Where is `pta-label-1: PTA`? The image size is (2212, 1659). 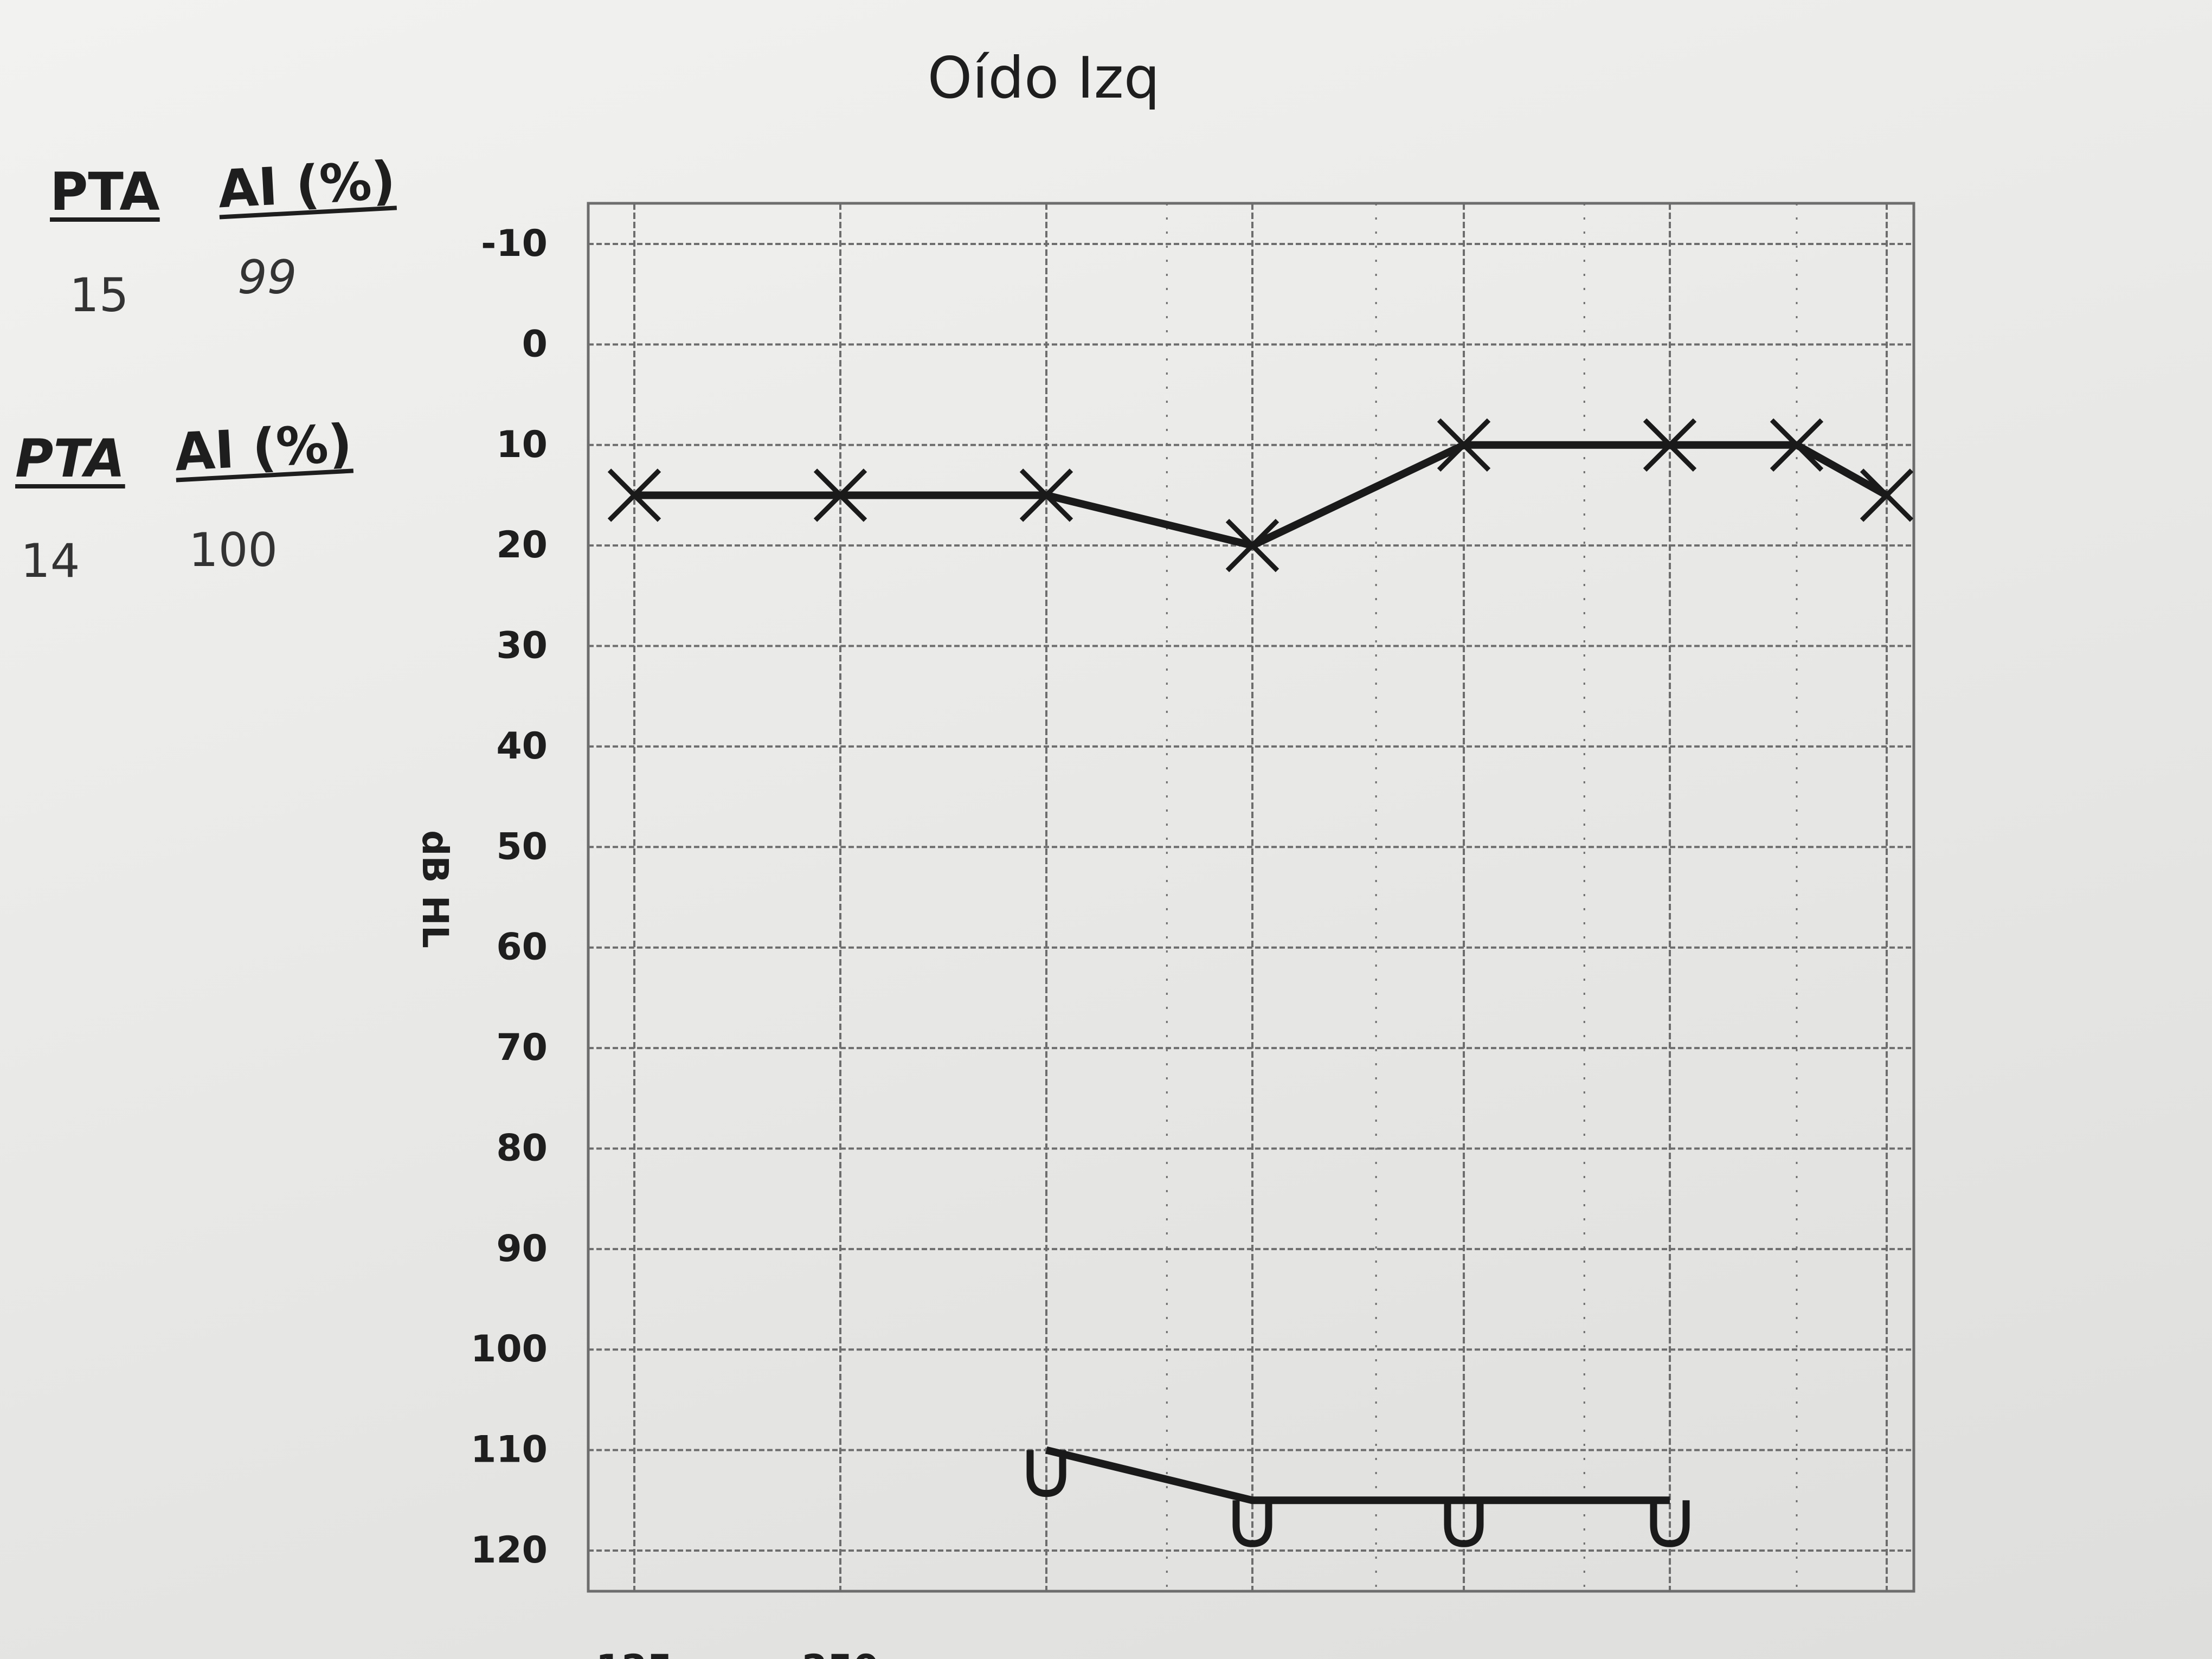
pta-label-1: PTA is located at coordinates (105, 192).